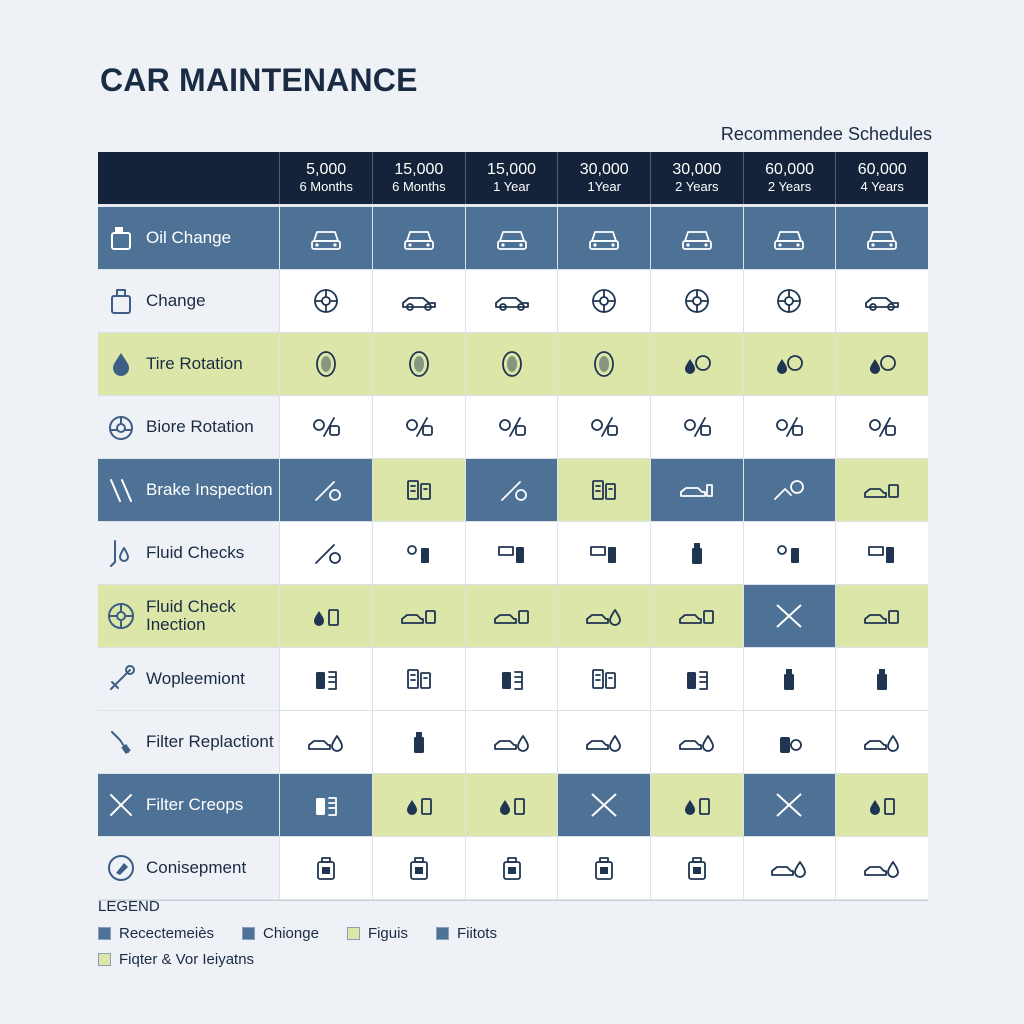  I want to click on table-row: Filter Creops, so click(513, 805).